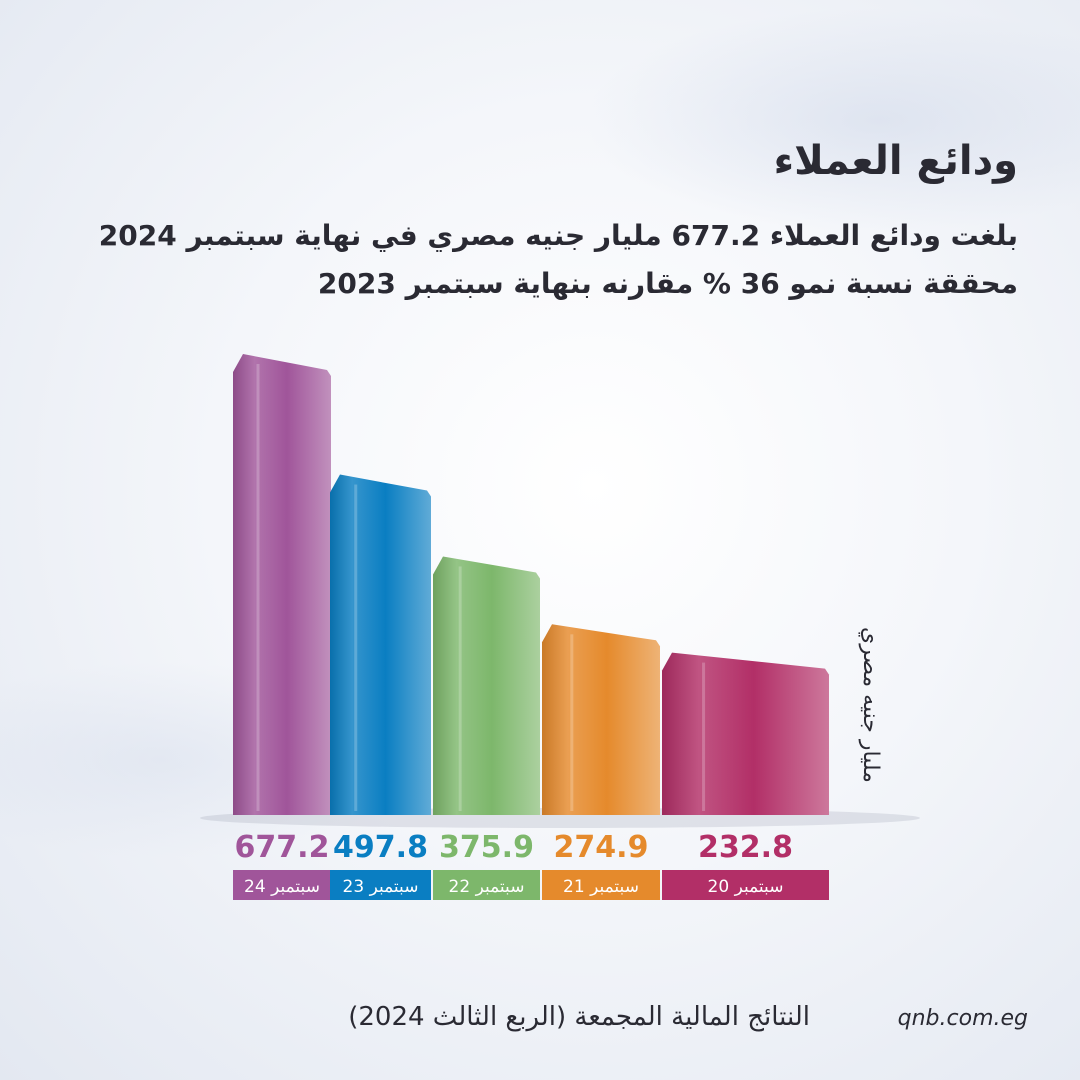  I want to click on y-axis-label: مليار جنيه مصري, so click(870, 705).